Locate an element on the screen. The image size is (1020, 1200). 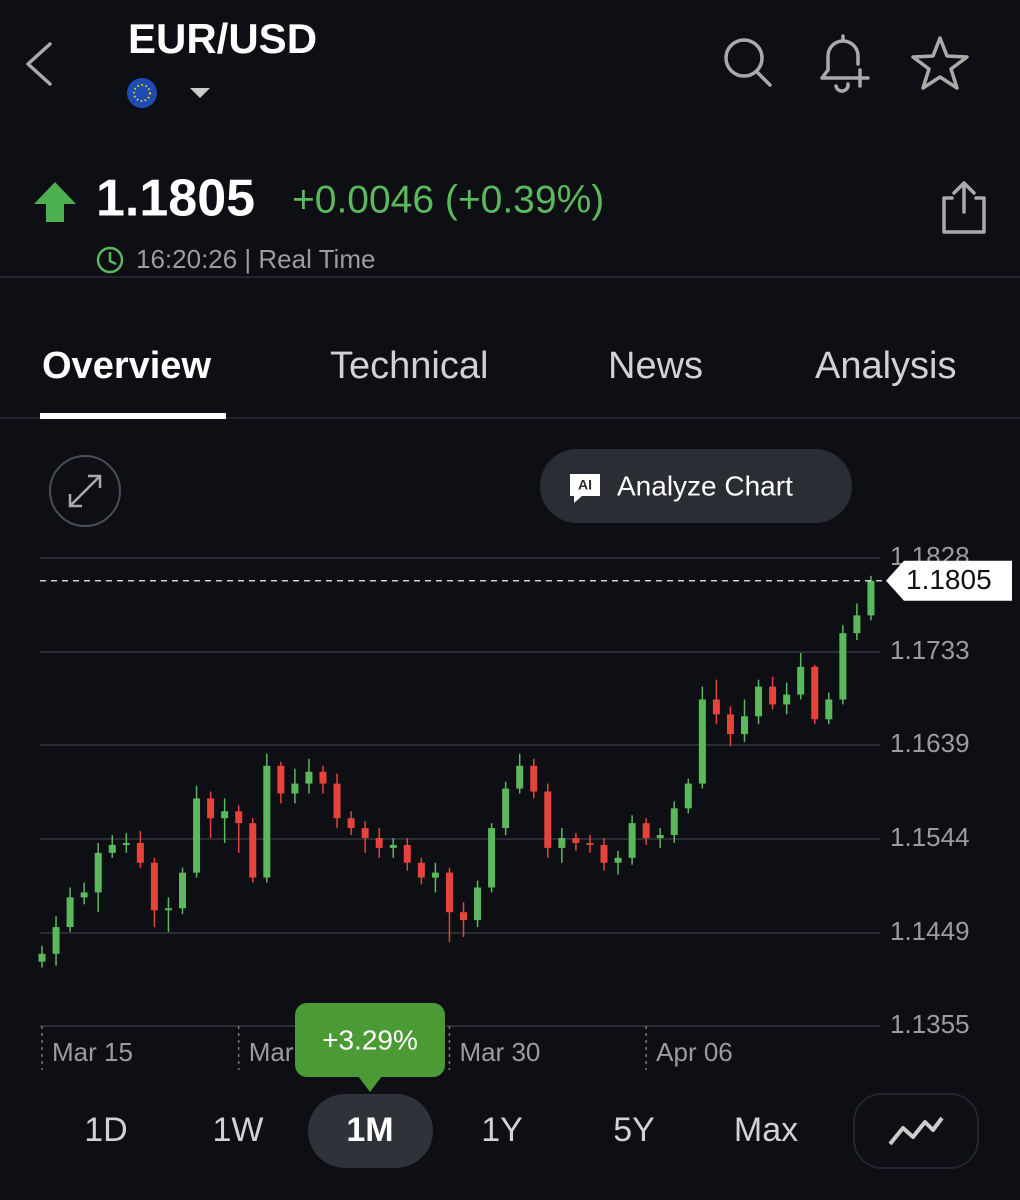
range-option: 1M is located at coordinates (369, 1130).